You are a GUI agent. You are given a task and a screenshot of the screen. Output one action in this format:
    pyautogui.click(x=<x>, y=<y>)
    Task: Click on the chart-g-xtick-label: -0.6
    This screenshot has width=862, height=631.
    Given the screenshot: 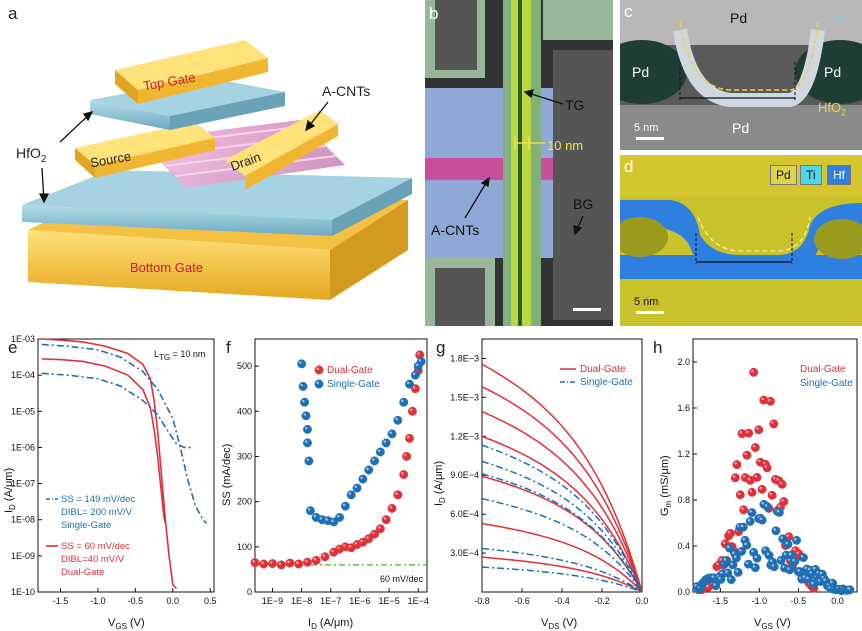 What is the action you would take?
    pyautogui.click(x=522, y=601)
    